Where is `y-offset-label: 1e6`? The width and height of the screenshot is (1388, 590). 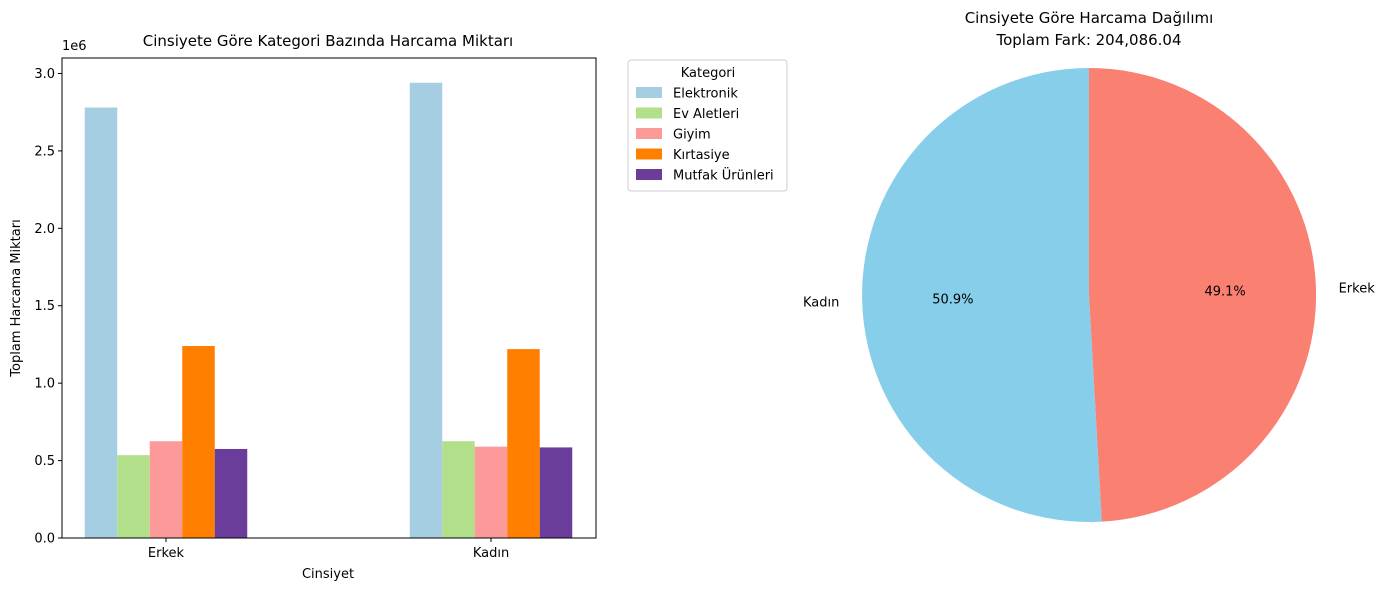
y-offset-label: 1e6 is located at coordinates (74, 46).